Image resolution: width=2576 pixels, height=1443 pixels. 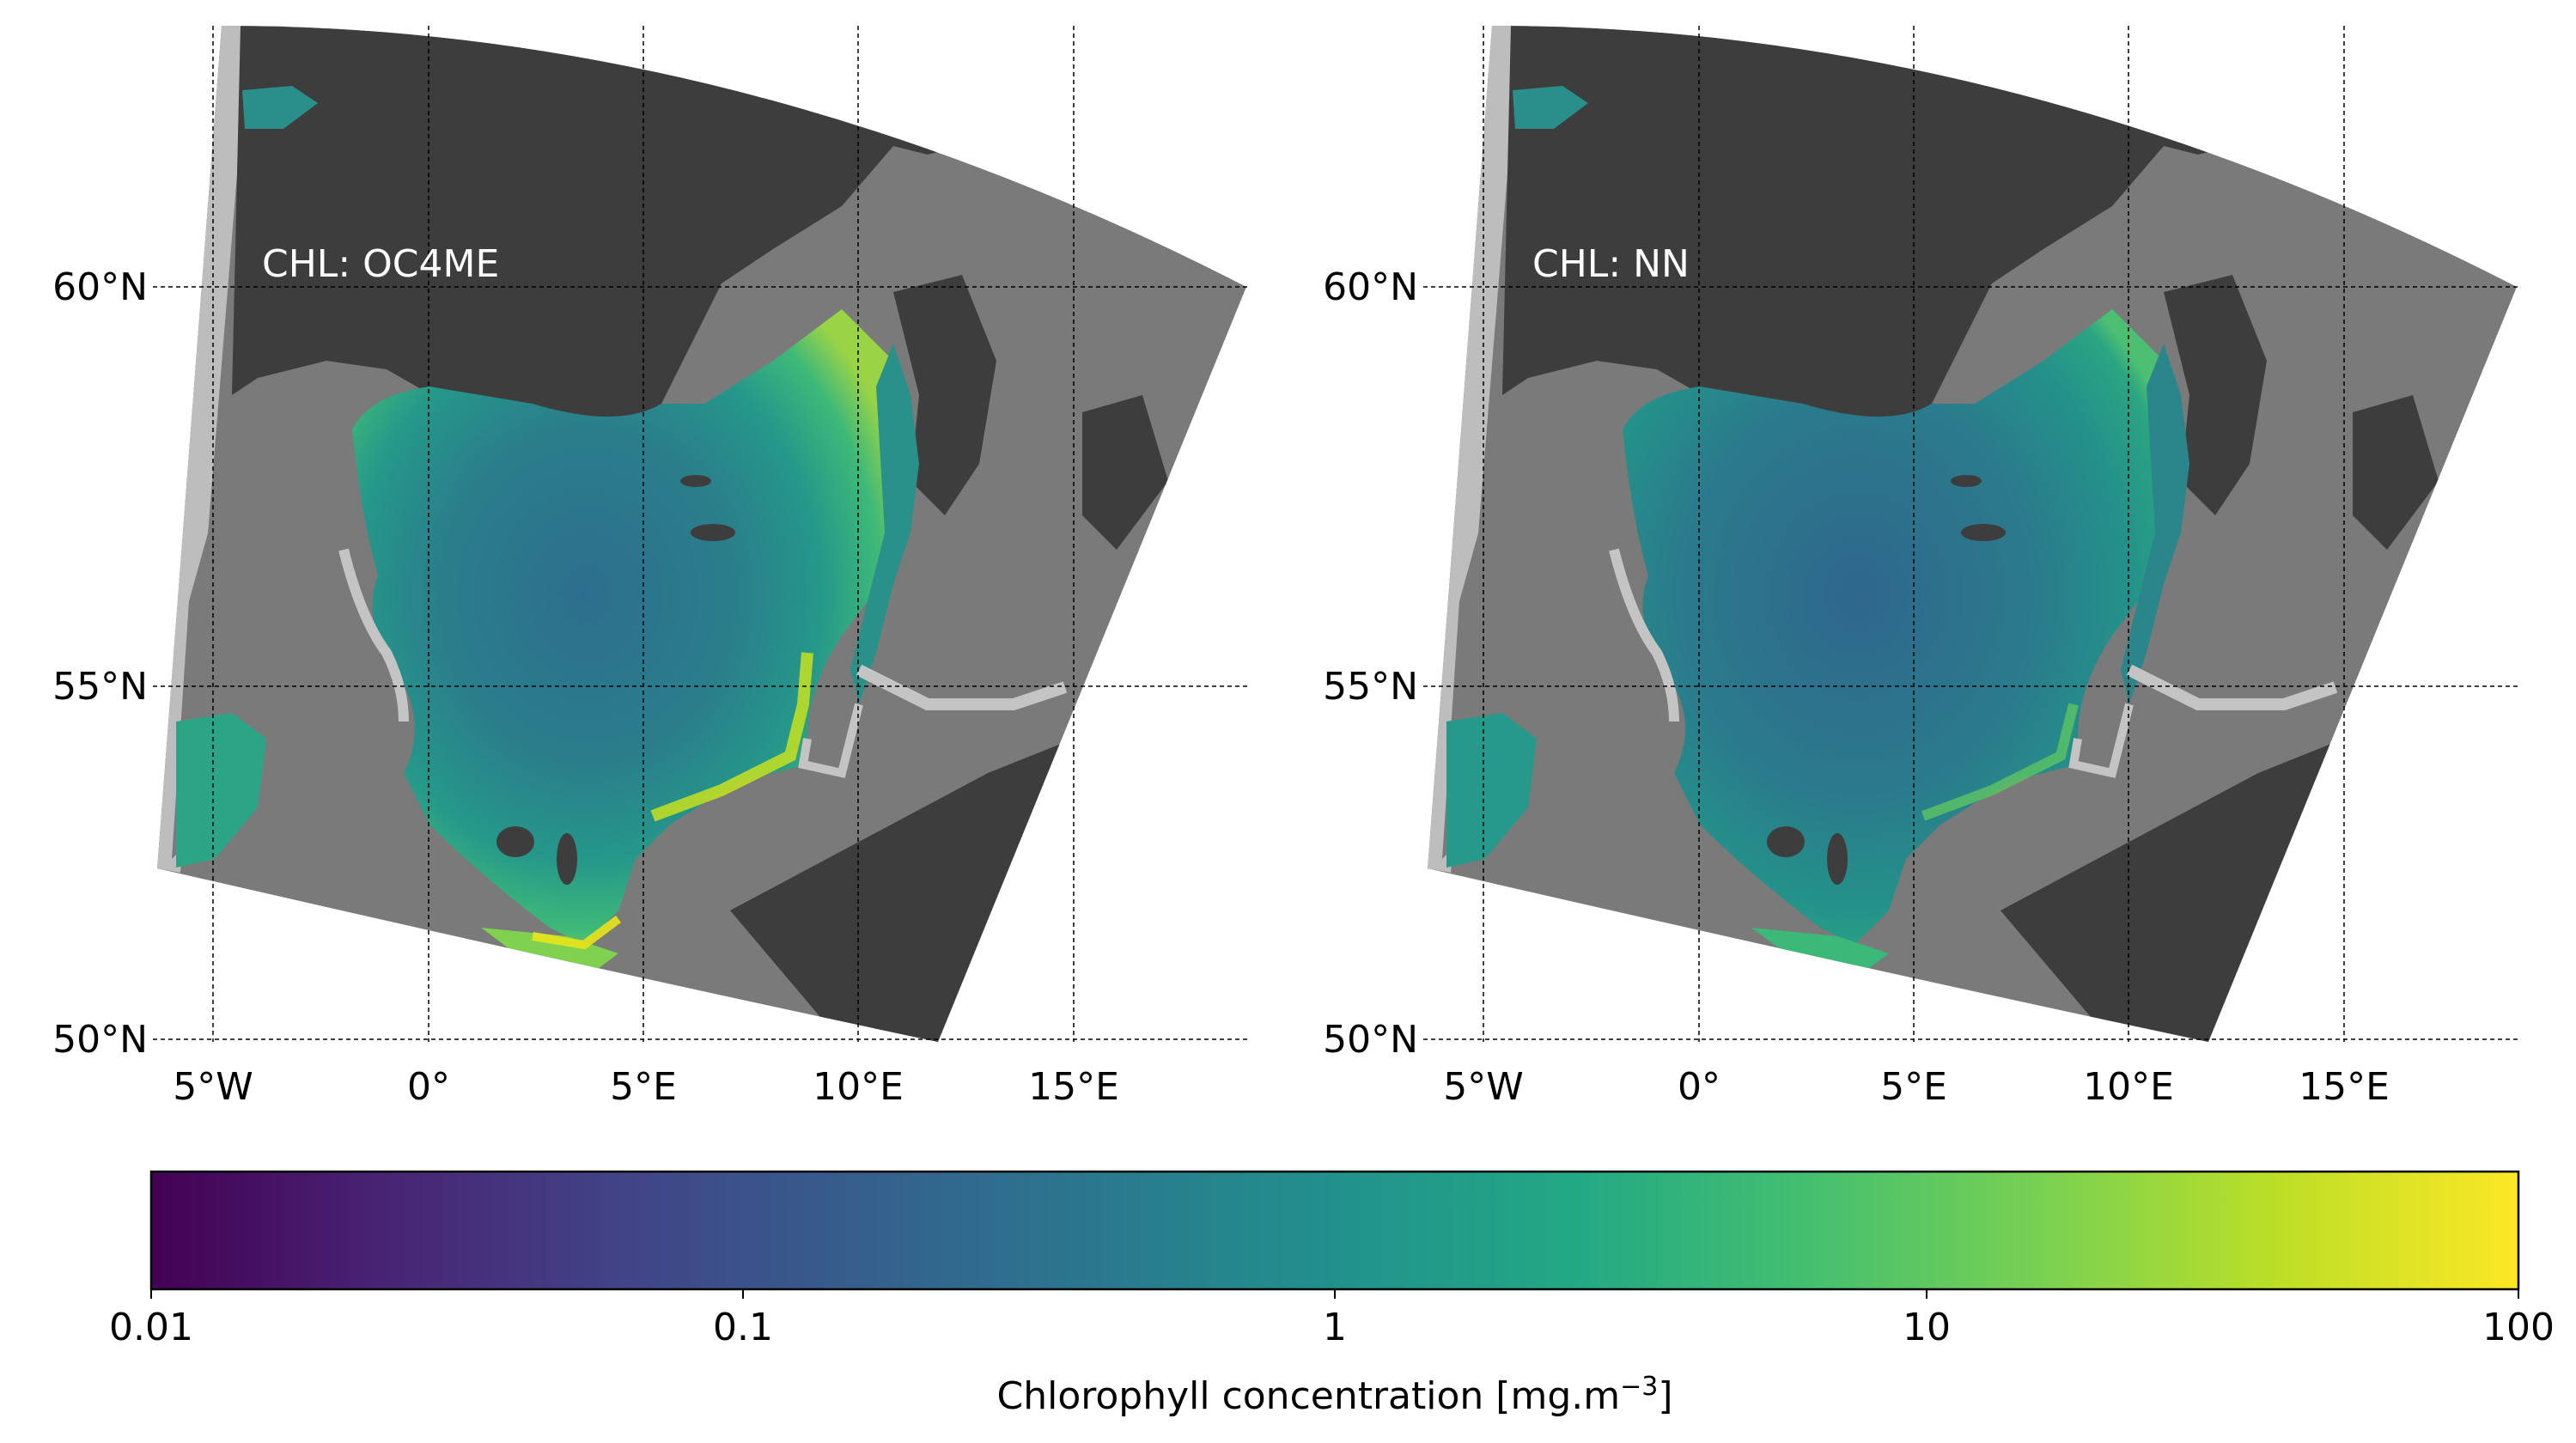 I want to click on panel-label: CHL: NN, so click(x=1611, y=264).